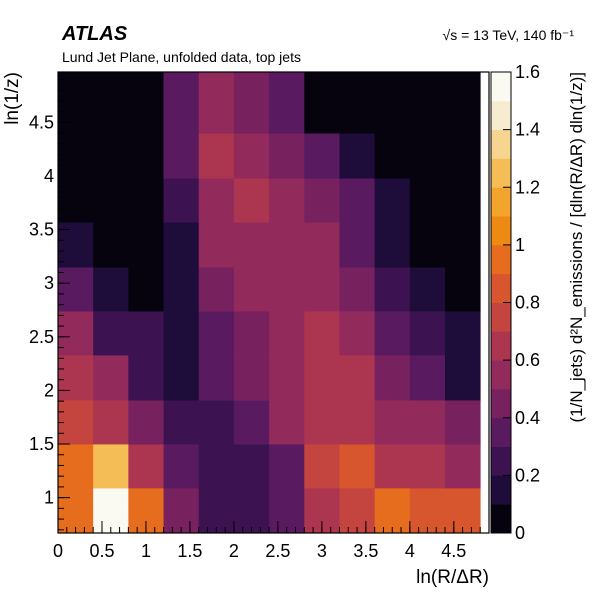 The image size is (598, 592). What do you see at coordinates (527, 187) in the screenshot?
I see `z-tick-label: 1.2` at bounding box center [527, 187].